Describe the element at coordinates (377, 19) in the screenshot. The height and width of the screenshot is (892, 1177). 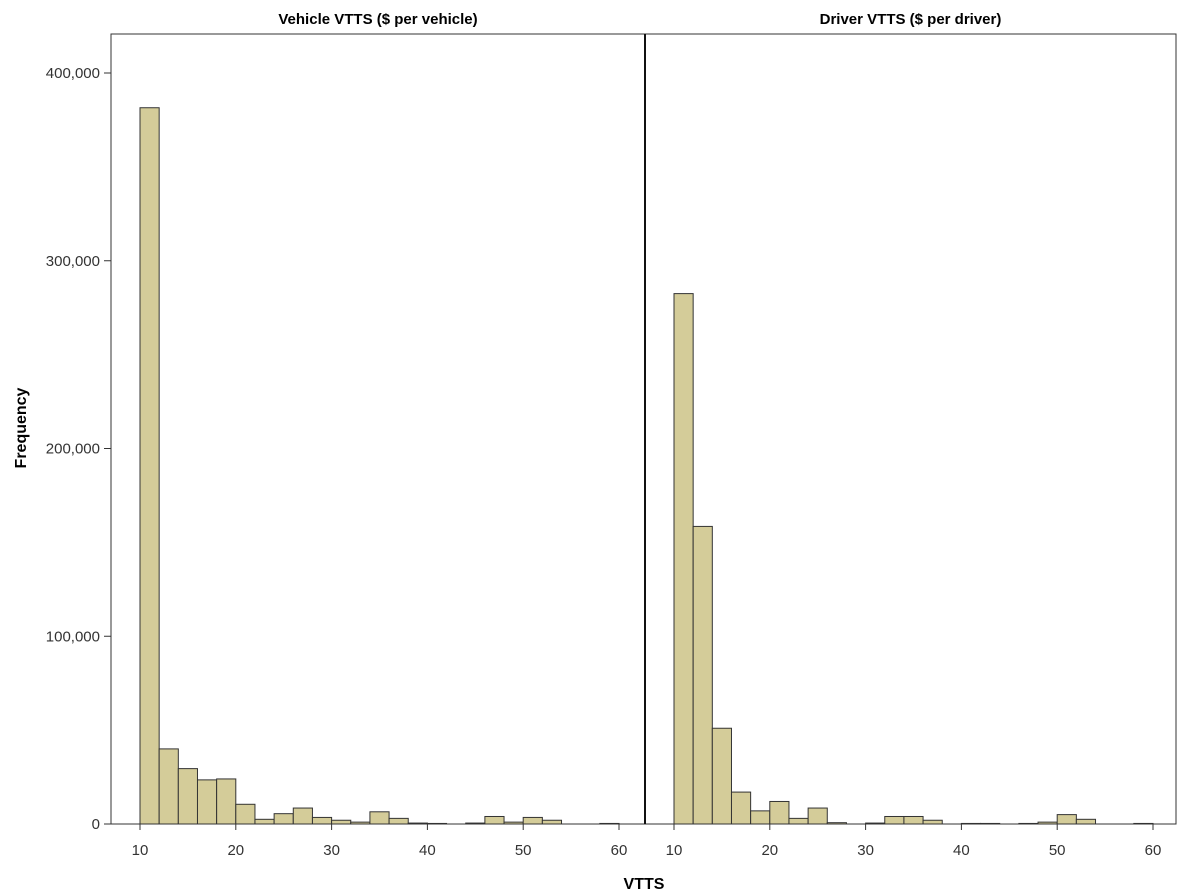
I see `panel-title: Vehicle VTTS ($ per vehicle)` at that location.